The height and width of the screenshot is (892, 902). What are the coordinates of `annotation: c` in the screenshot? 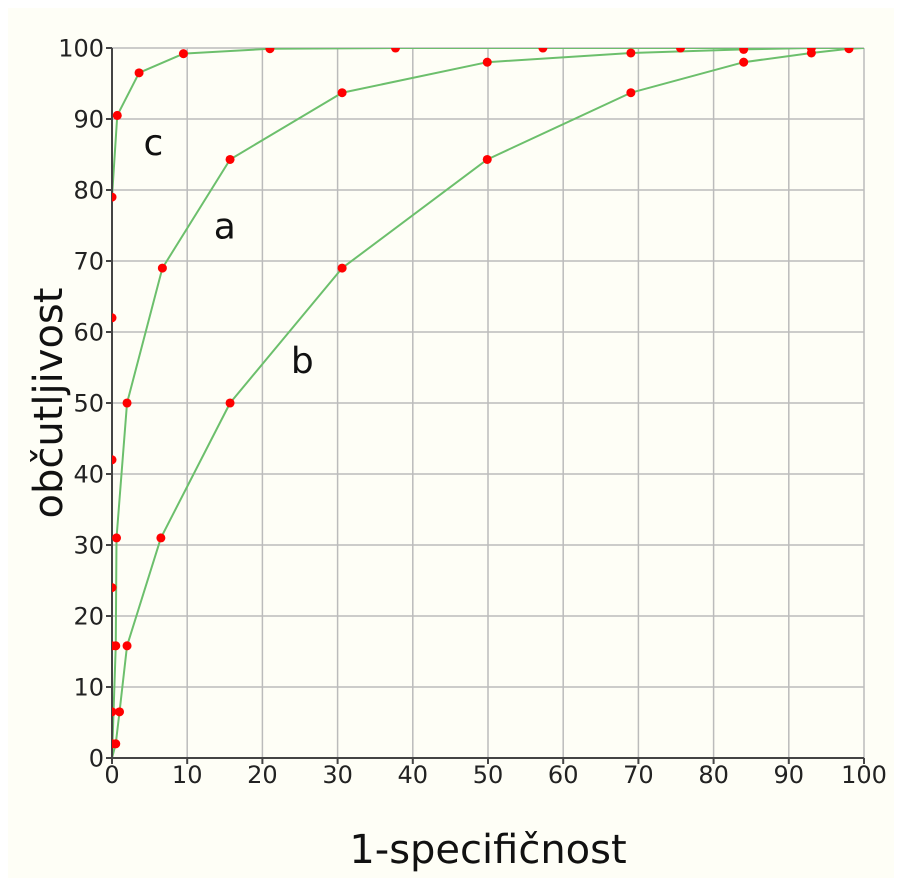 It's located at (153, 143).